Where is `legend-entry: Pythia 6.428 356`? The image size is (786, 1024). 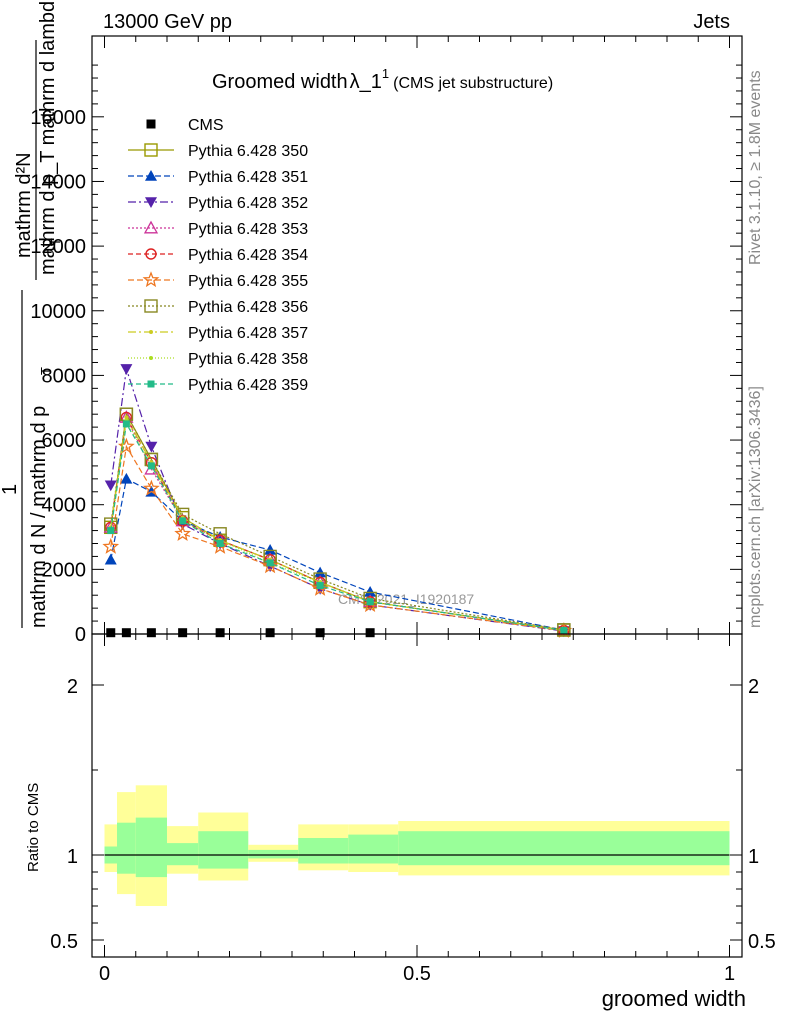
legend-entry: Pythia 6.428 356 is located at coordinates (218, 307).